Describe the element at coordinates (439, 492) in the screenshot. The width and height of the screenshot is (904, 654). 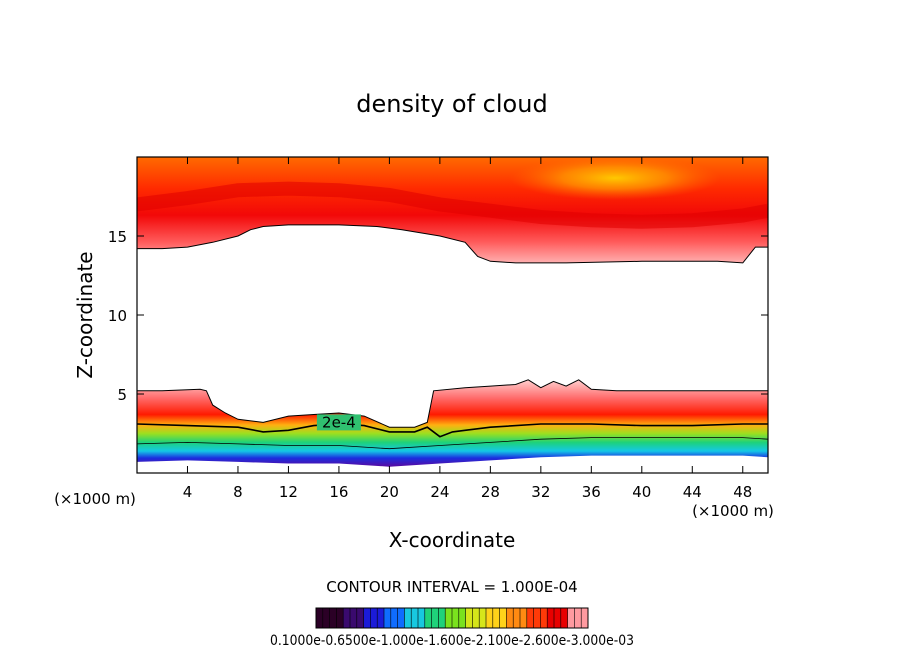
I see `x-tick-label: 24` at that location.